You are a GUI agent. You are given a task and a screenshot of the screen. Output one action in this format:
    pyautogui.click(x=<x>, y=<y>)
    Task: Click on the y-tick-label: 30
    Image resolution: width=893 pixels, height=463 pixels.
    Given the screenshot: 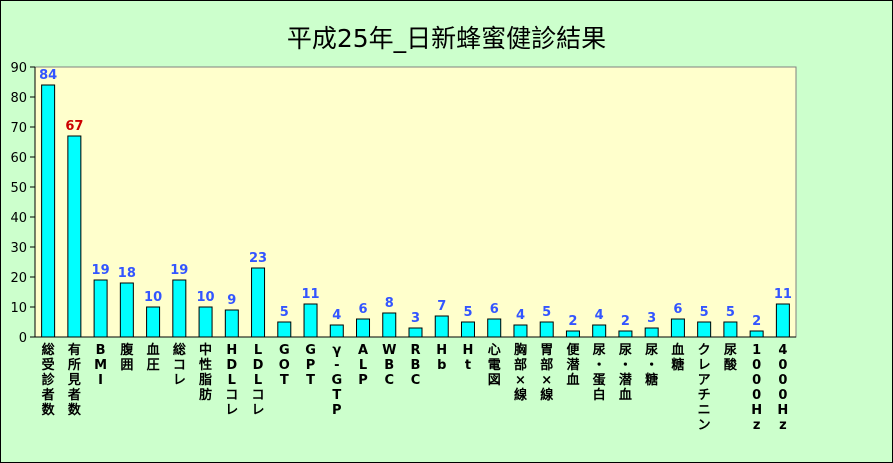 What is the action you would take?
    pyautogui.click(x=18, y=248)
    